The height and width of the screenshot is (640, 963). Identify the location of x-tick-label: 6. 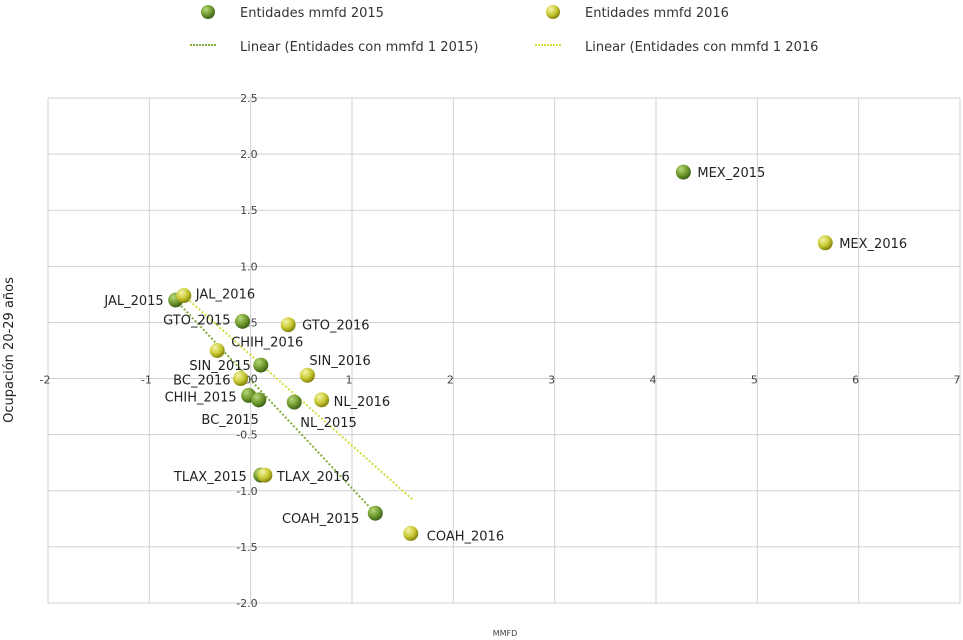
(855, 380).